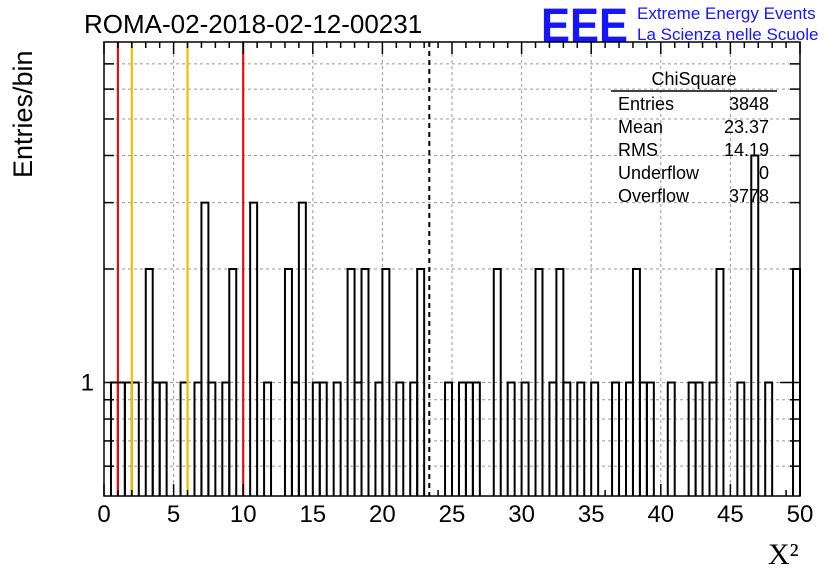  What do you see at coordinates (749, 196) in the screenshot?
I see `stats-value: 3778` at bounding box center [749, 196].